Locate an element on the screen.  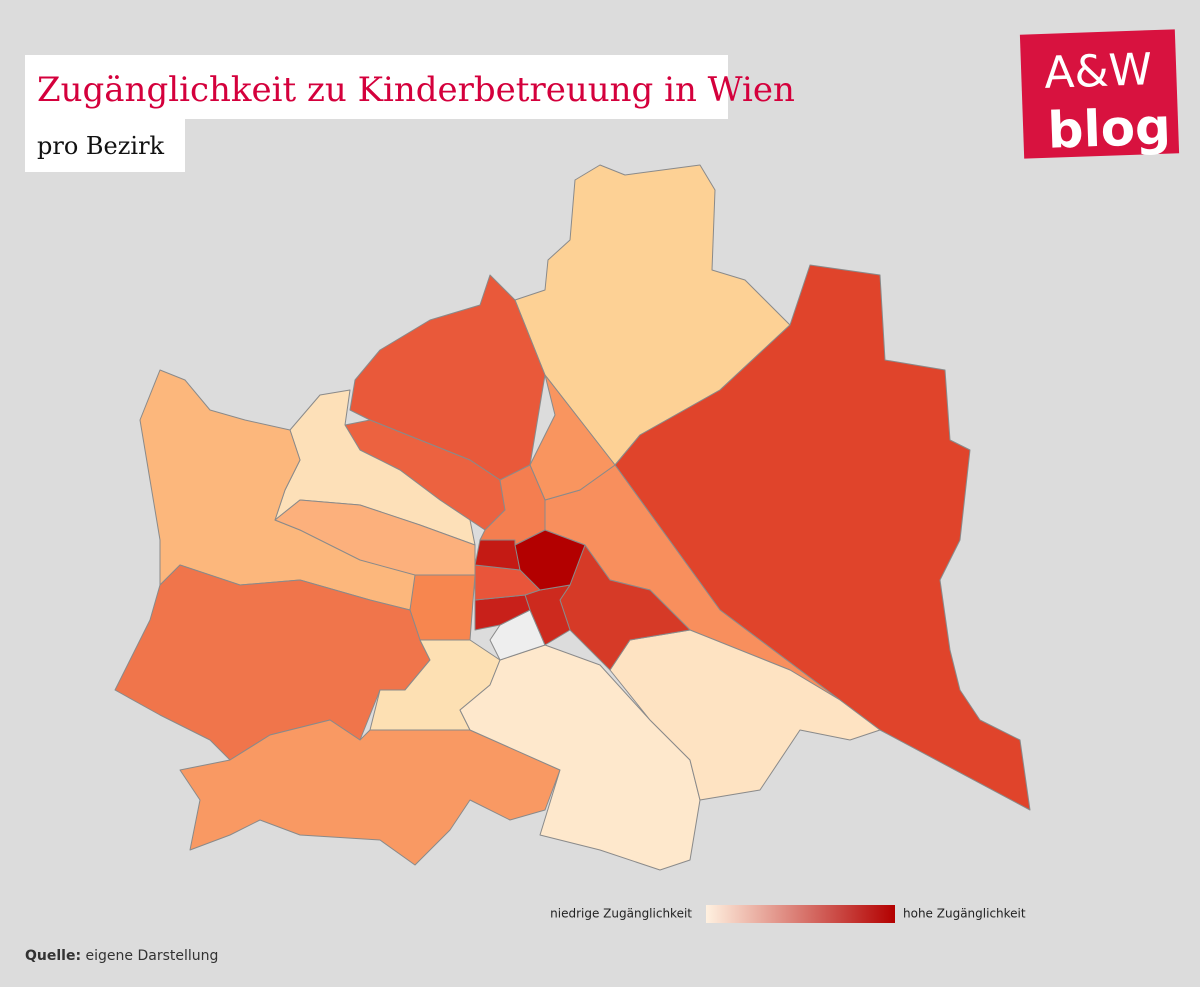
legend-gradient is located at coordinates (800, 914).